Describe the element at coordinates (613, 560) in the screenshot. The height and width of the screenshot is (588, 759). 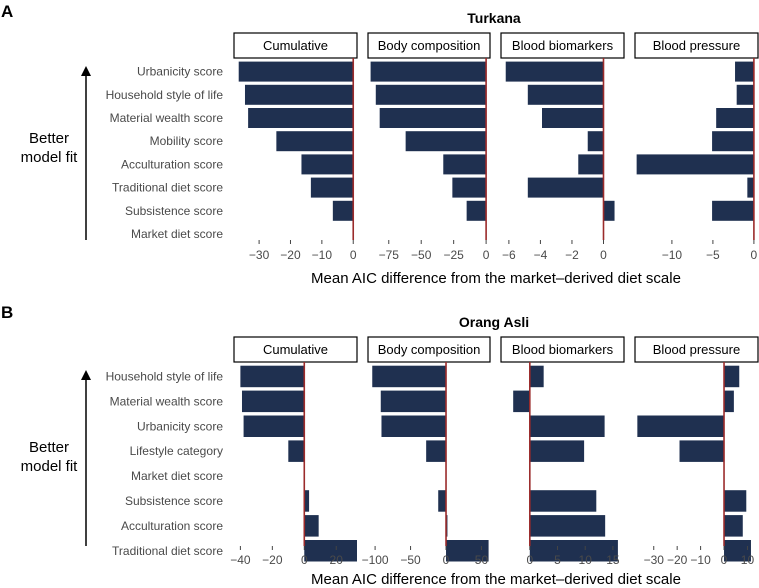
I see `xtick-label: 15` at that location.